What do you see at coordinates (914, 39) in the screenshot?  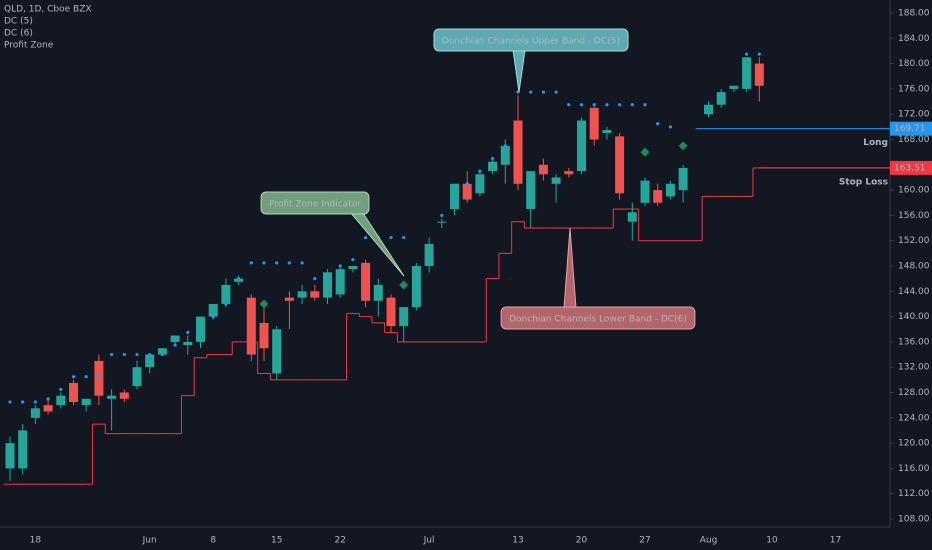 I see `y-tick-label: 184.00` at bounding box center [914, 39].